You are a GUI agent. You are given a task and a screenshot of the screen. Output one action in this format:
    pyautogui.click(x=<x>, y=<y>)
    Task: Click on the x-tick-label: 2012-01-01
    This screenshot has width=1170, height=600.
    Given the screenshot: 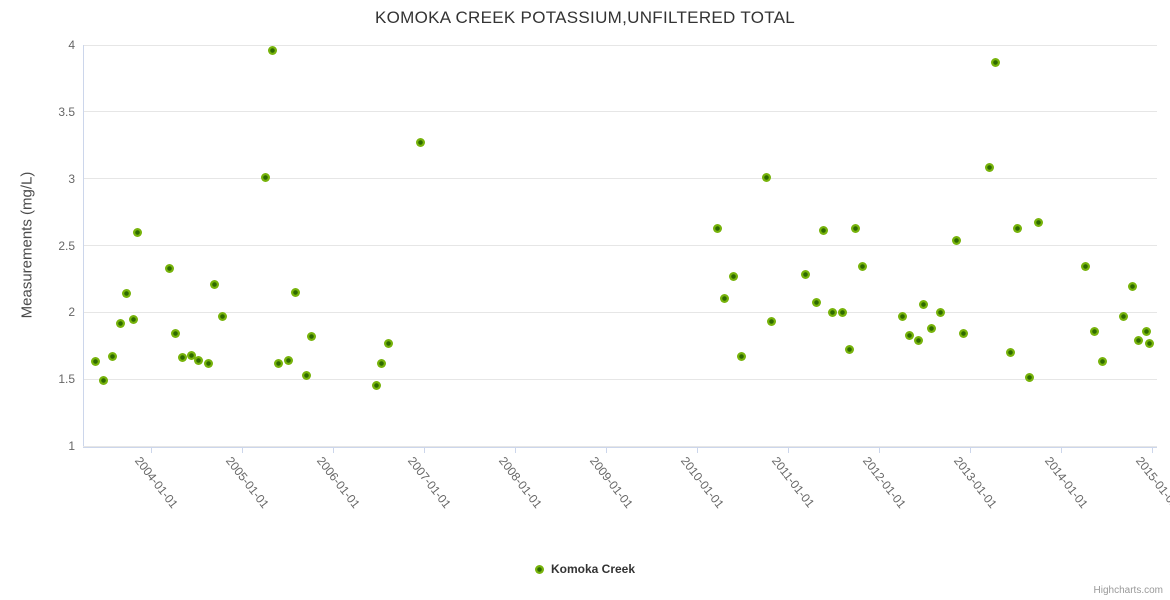 What is the action you would take?
    pyautogui.click(x=885, y=482)
    